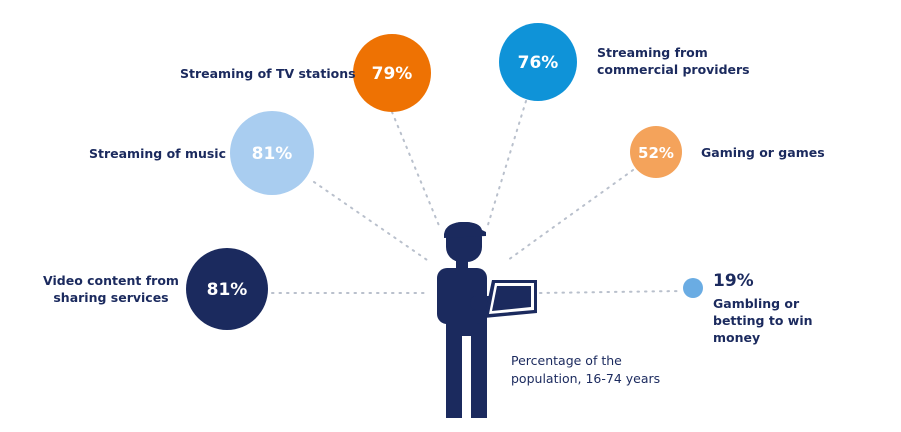 This screenshot has height=432, width=901. I want to click on bubble-value-tv: 79%, so click(392, 74).